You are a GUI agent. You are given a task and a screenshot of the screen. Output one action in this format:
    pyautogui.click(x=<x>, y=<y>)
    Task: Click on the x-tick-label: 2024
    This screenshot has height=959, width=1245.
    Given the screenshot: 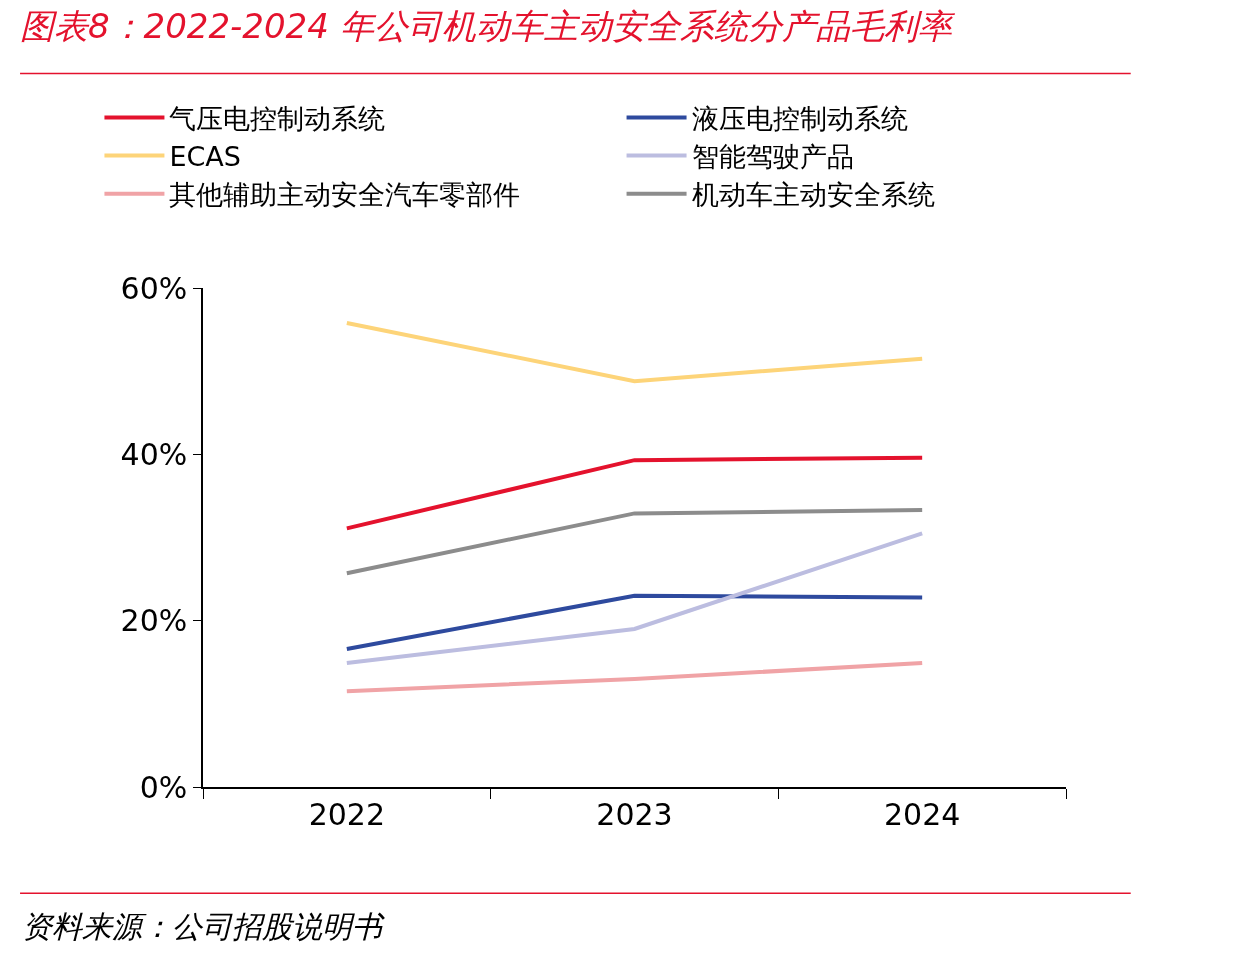 What is the action you would take?
    pyautogui.click(x=922, y=814)
    